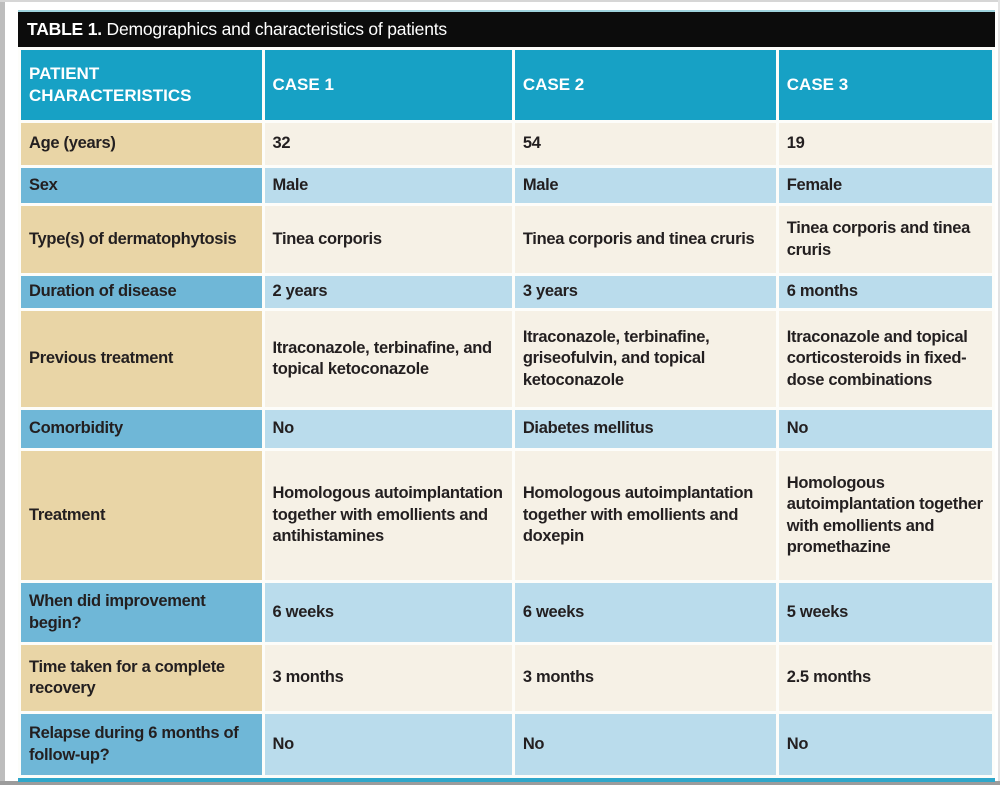 This screenshot has width=1000, height=785. I want to click on column-header-case2: CASE 2, so click(645, 85).